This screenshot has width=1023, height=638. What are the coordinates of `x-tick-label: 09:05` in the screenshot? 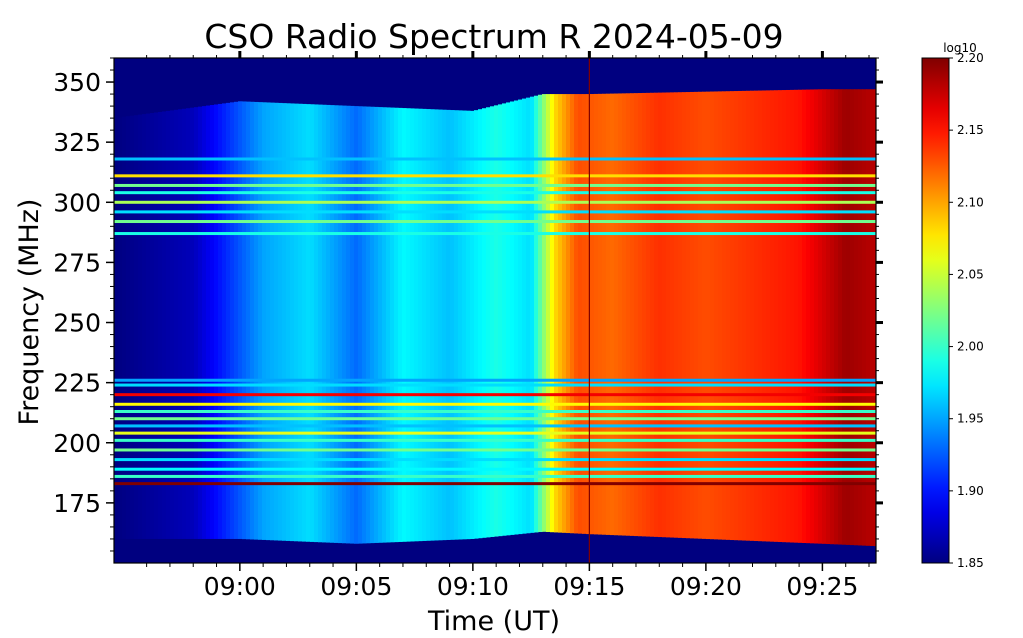 It's located at (356, 586).